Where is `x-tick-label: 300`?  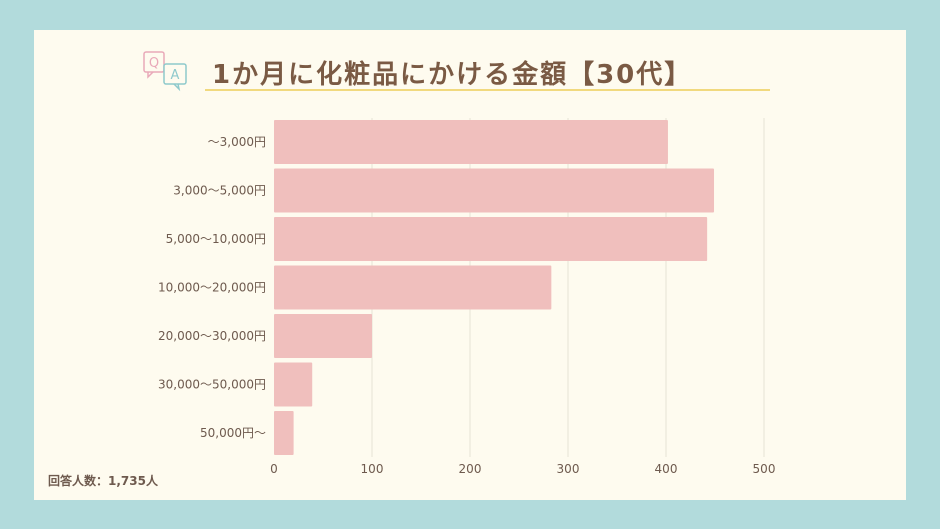 x-tick-label: 300 is located at coordinates (568, 469).